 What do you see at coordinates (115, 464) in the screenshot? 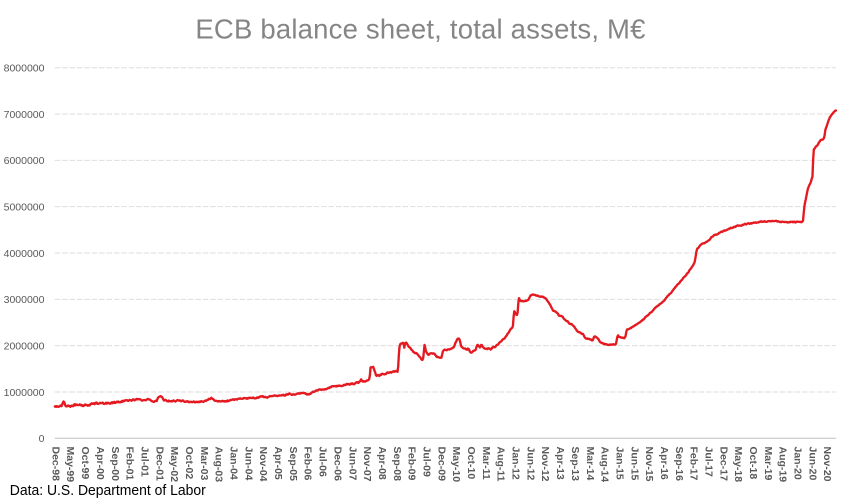
I see `svg-text: Sep-00` at bounding box center [115, 464].